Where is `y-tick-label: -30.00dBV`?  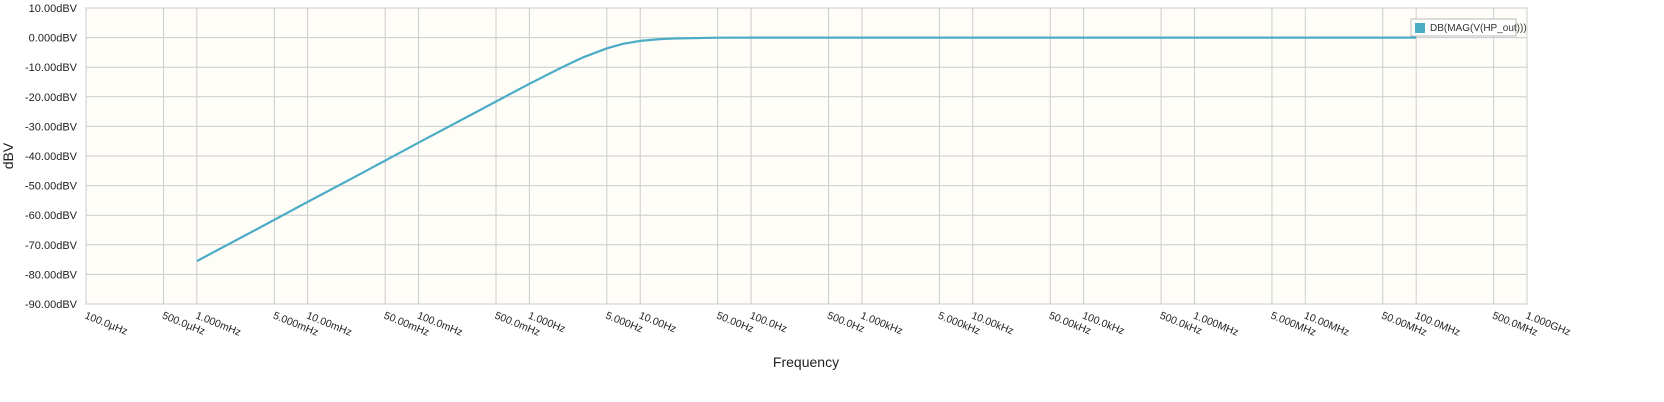 y-tick-label: -30.00dBV is located at coordinates (51, 127).